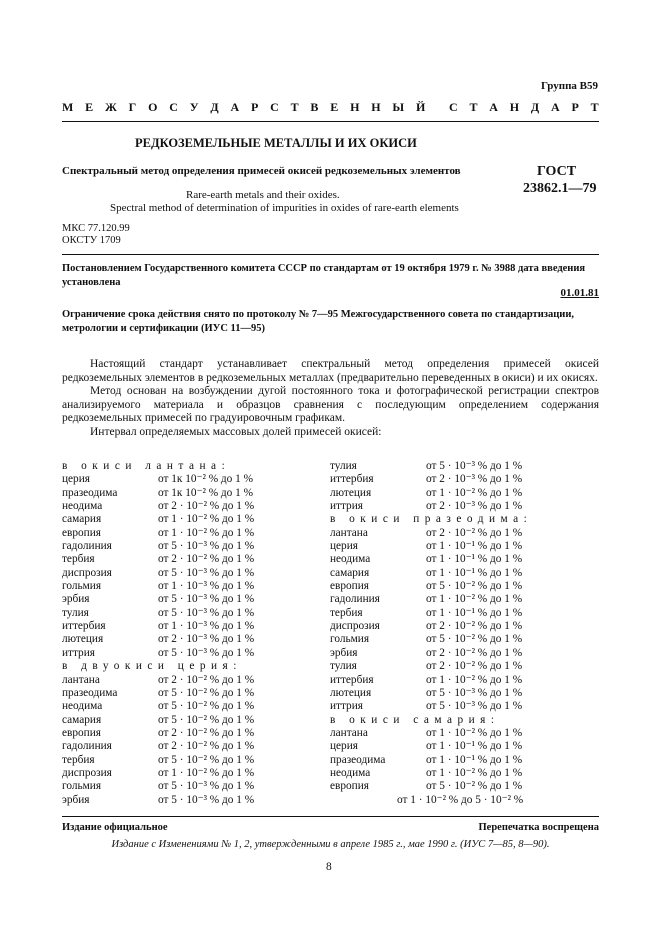  Describe the element at coordinates (350, 572) in the screenshot. I see `element-name: самария` at that location.